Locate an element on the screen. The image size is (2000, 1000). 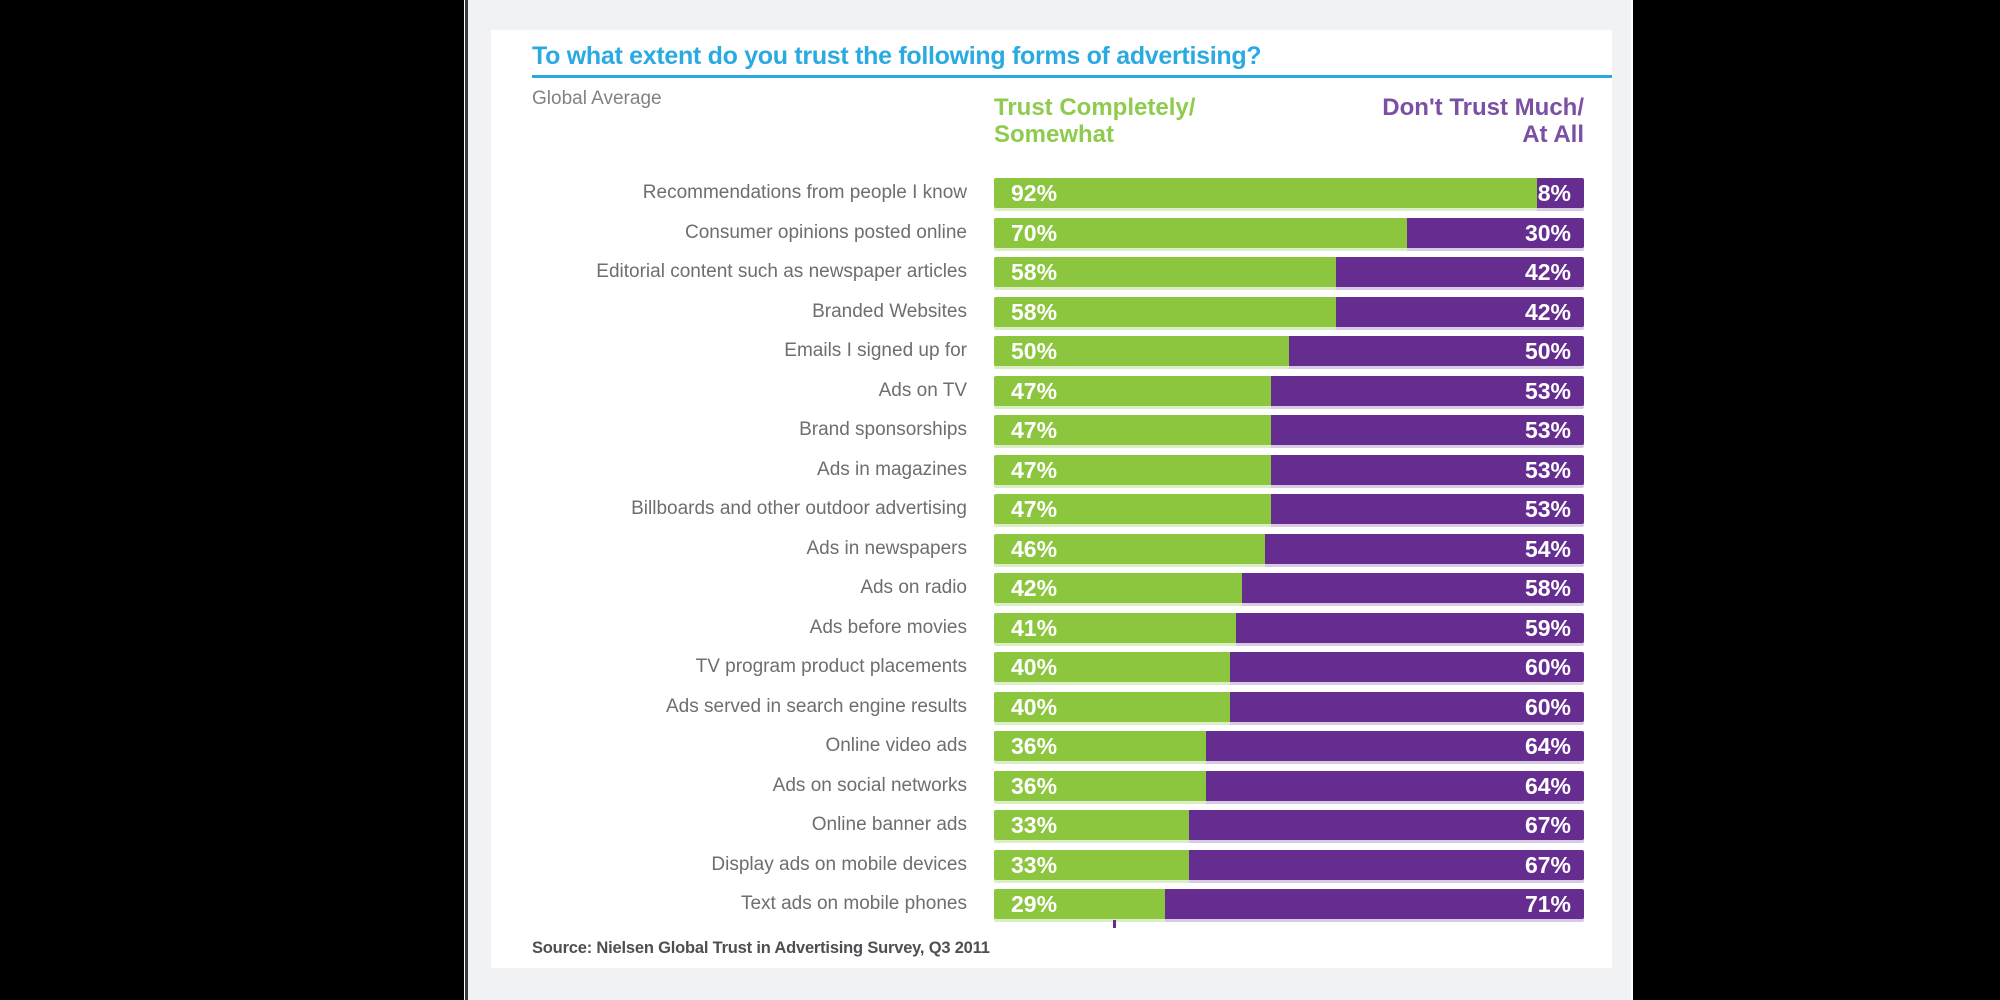
bar-row: Text ads on mobile phones 29% 71% is located at coordinates (1058, 904).